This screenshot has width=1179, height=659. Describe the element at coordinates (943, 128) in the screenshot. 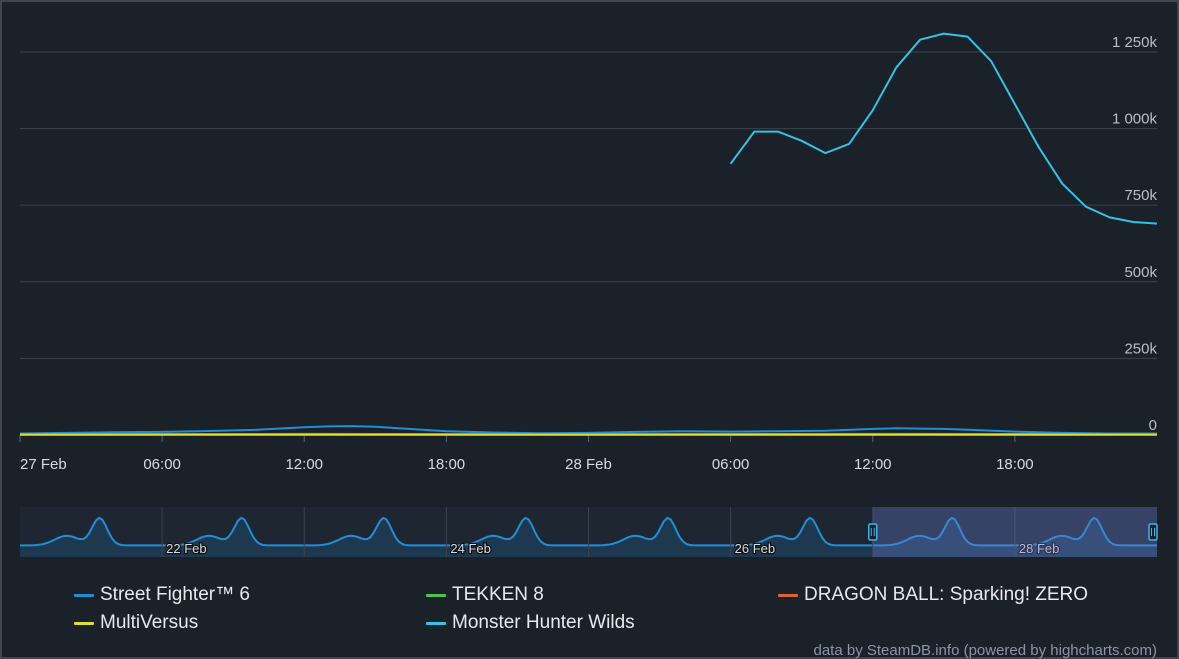

I see `series-line-monster-hunter-wilds` at that location.